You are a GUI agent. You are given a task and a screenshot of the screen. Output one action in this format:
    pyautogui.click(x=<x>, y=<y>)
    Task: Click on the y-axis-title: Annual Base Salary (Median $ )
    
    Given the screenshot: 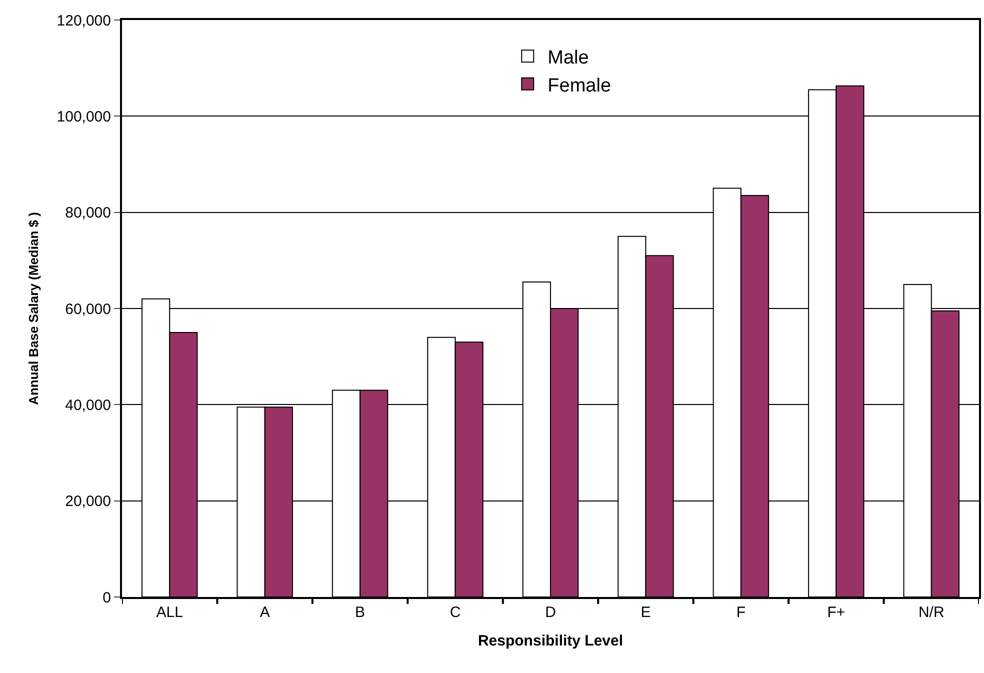 What is the action you would take?
    pyautogui.click(x=34, y=308)
    